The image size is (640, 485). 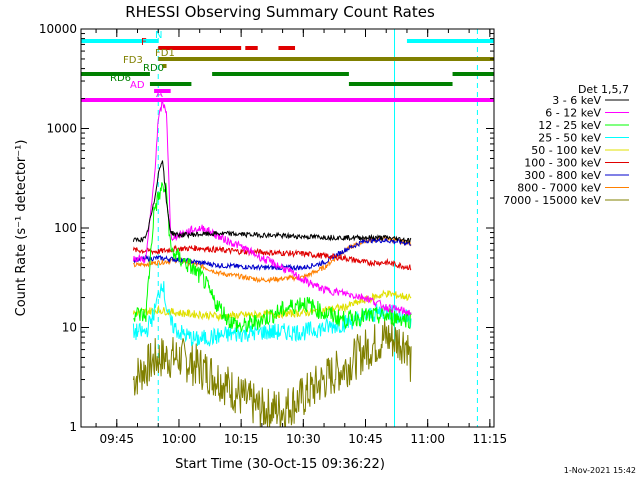 I want to click on y-tick-label: 1000, so click(x=61, y=129).